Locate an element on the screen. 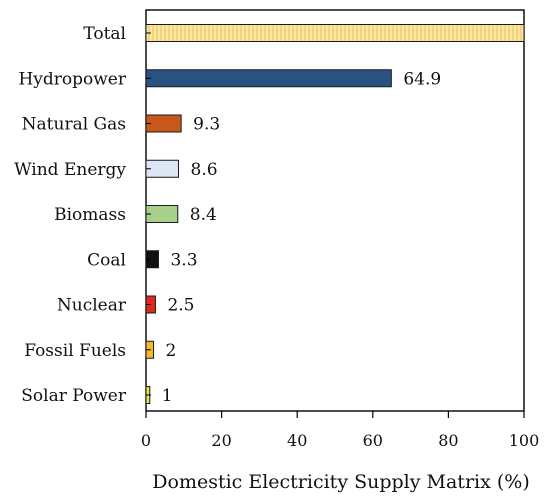  category-label-hydropower: Hydropower is located at coordinates (72, 79).